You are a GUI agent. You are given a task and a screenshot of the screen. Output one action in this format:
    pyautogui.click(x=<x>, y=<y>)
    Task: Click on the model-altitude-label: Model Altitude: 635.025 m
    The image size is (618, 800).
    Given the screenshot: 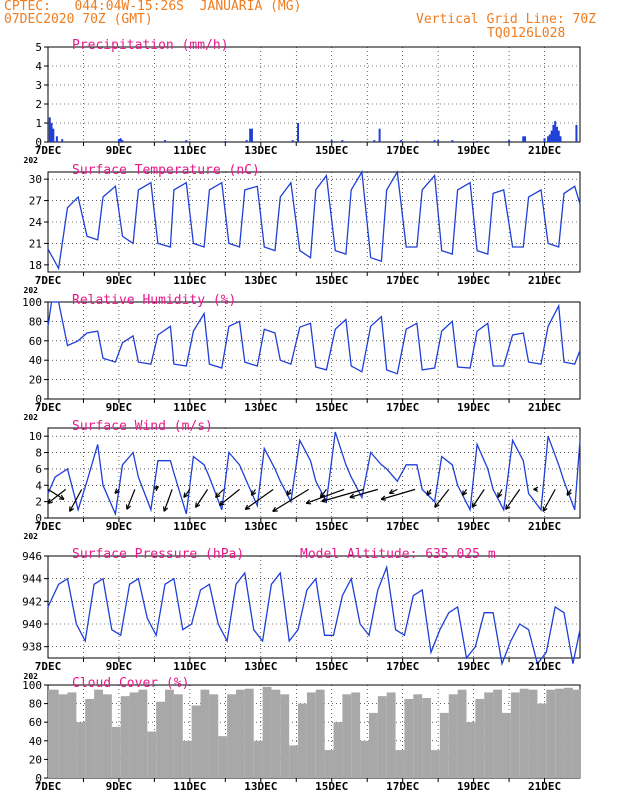 What is the action you would take?
    pyautogui.click(x=398, y=554)
    